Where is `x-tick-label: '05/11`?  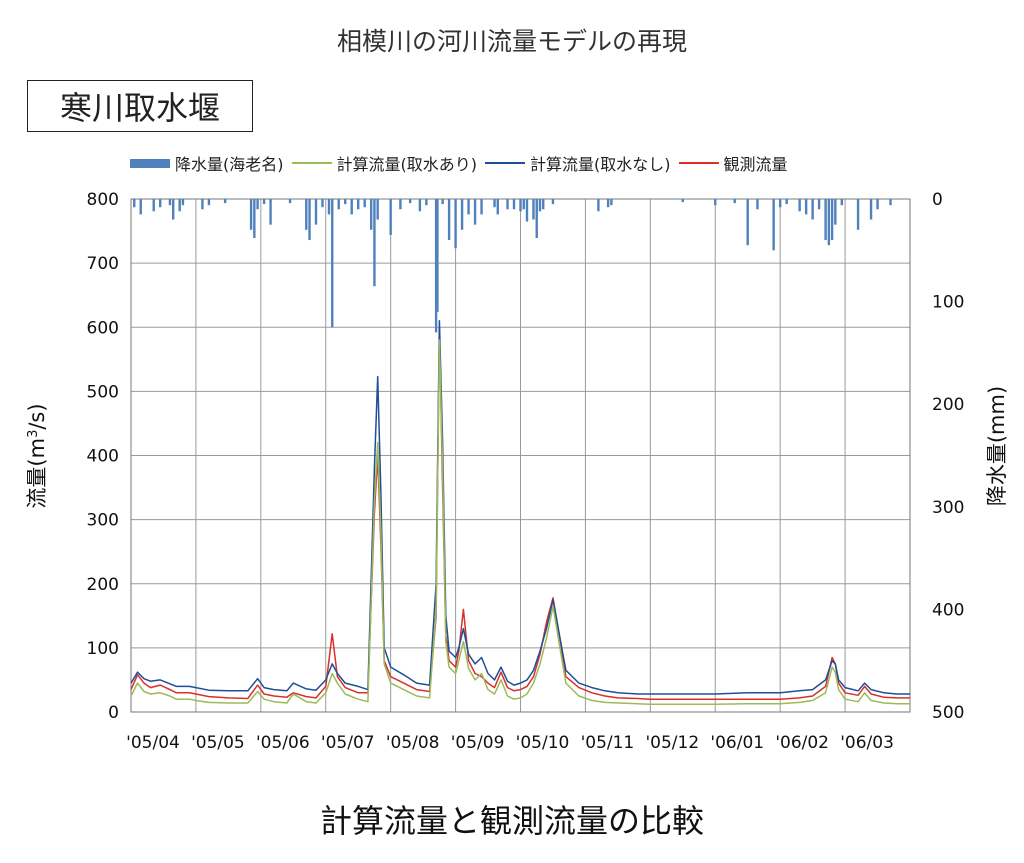 x-tick-label: '05/11 is located at coordinates (608, 743).